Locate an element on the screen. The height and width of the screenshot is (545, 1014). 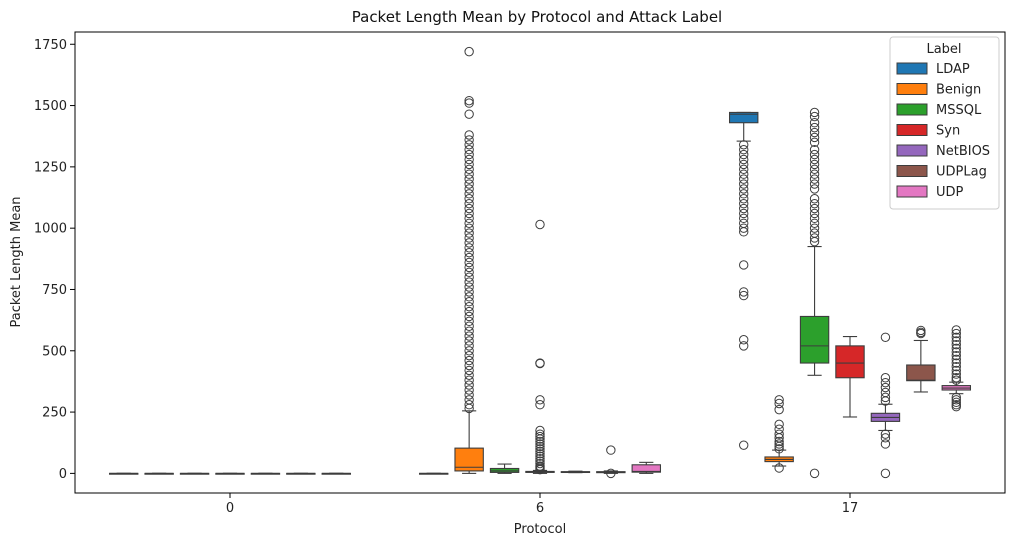
x-tick-label: 17 is located at coordinates (850, 508).